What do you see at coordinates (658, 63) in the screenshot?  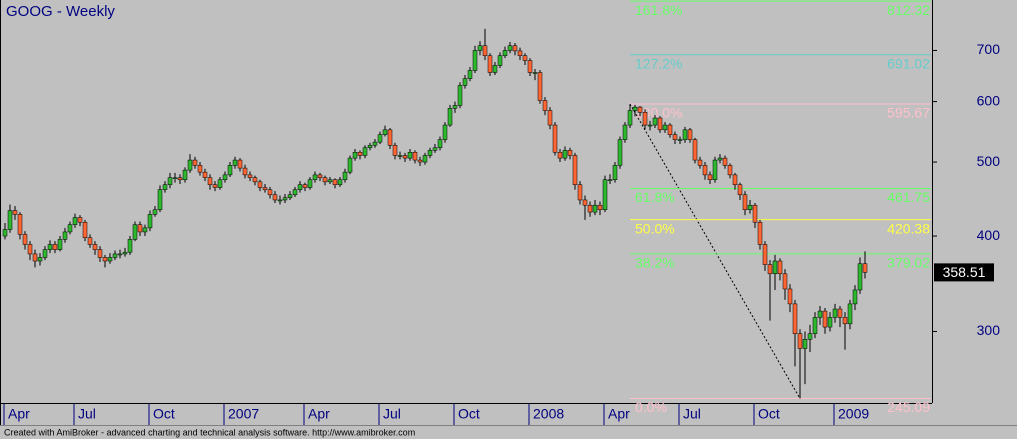 I see `fib-label: 127.2%` at bounding box center [658, 63].